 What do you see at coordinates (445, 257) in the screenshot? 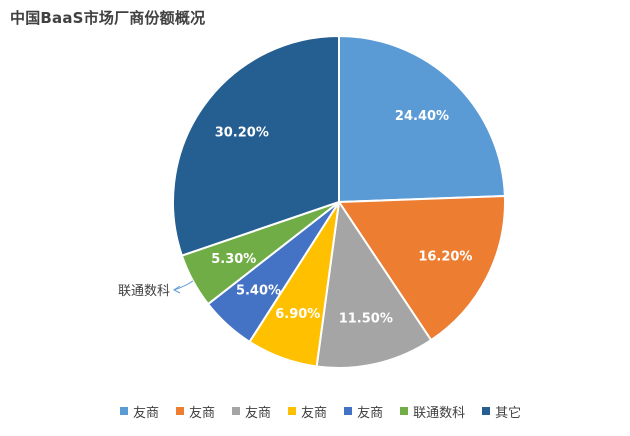
I see `slice-data-label-1: 16.20%` at bounding box center [445, 257].